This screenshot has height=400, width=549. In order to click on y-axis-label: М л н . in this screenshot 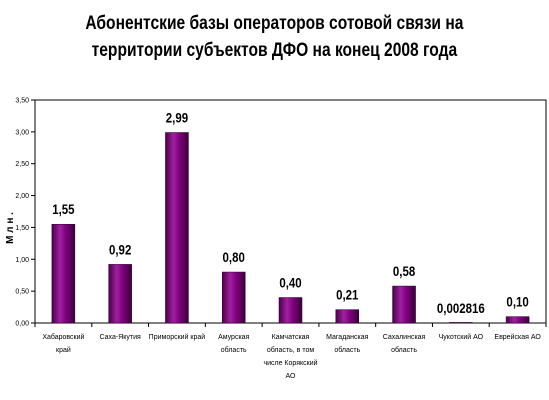, I will do `click(10, 228)`.